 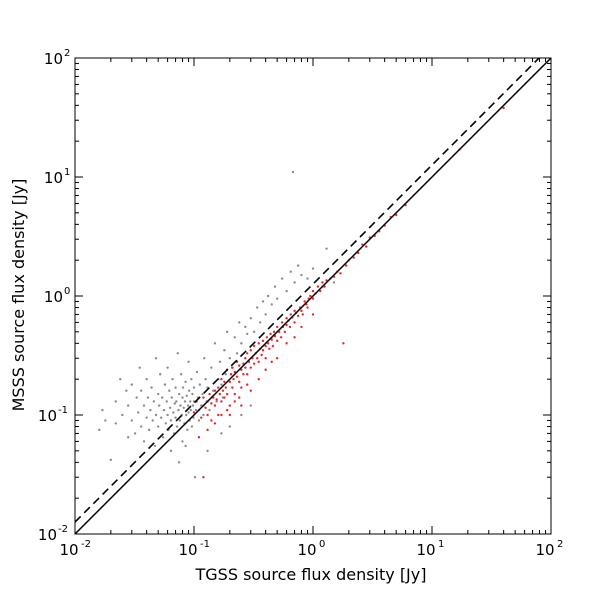 What do you see at coordinates (306, 550) in the screenshot?
I see `x-tick-base: 10` at bounding box center [306, 550].